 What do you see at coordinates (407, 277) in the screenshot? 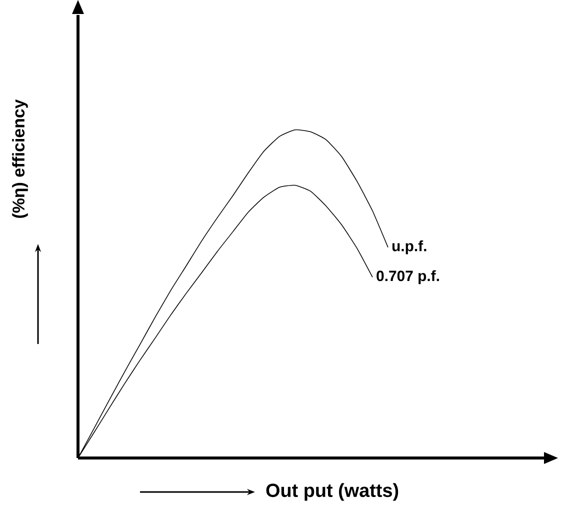
I see `series-label: 0.707 p.f.` at bounding box center [407, 277].